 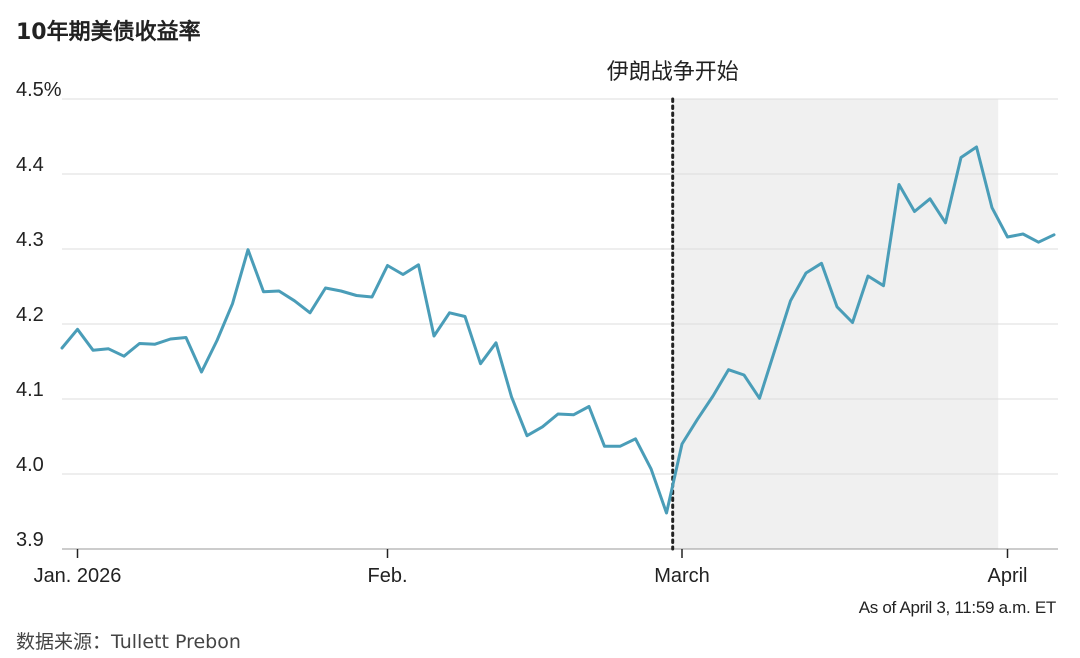 I want to click on y-tick-label: 4.0, so click(x=30, y=465).